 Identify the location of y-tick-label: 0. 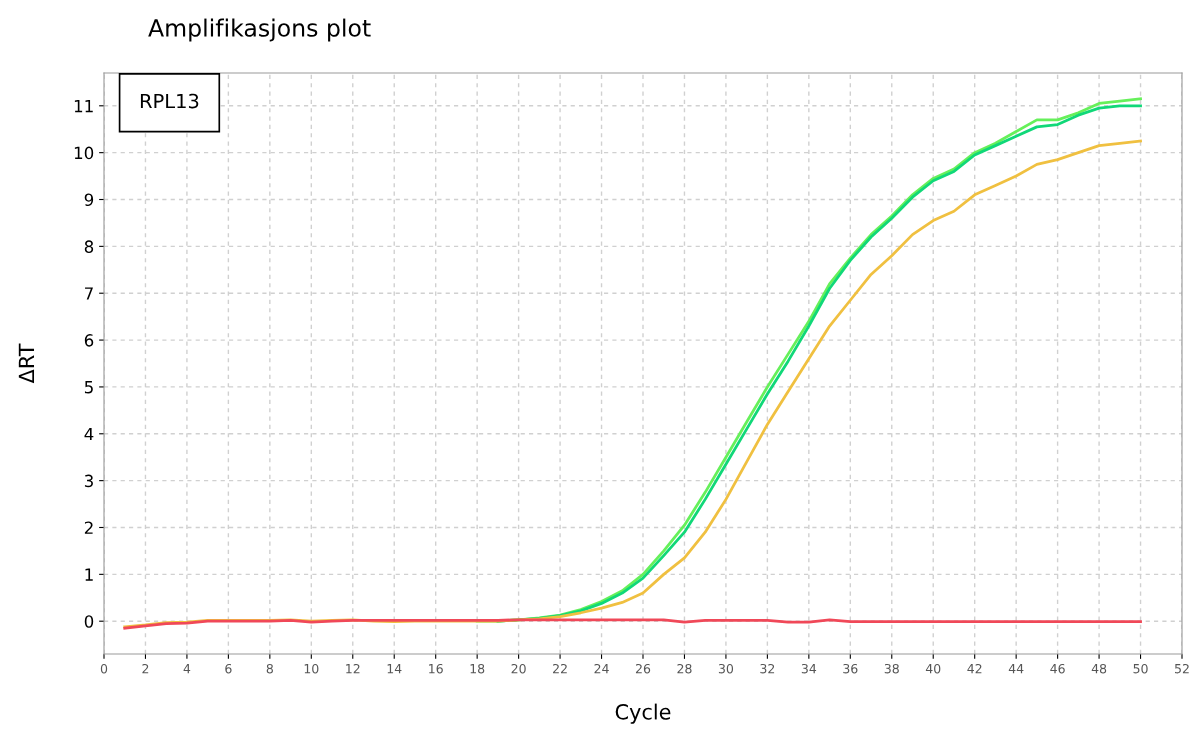
(89, 621).